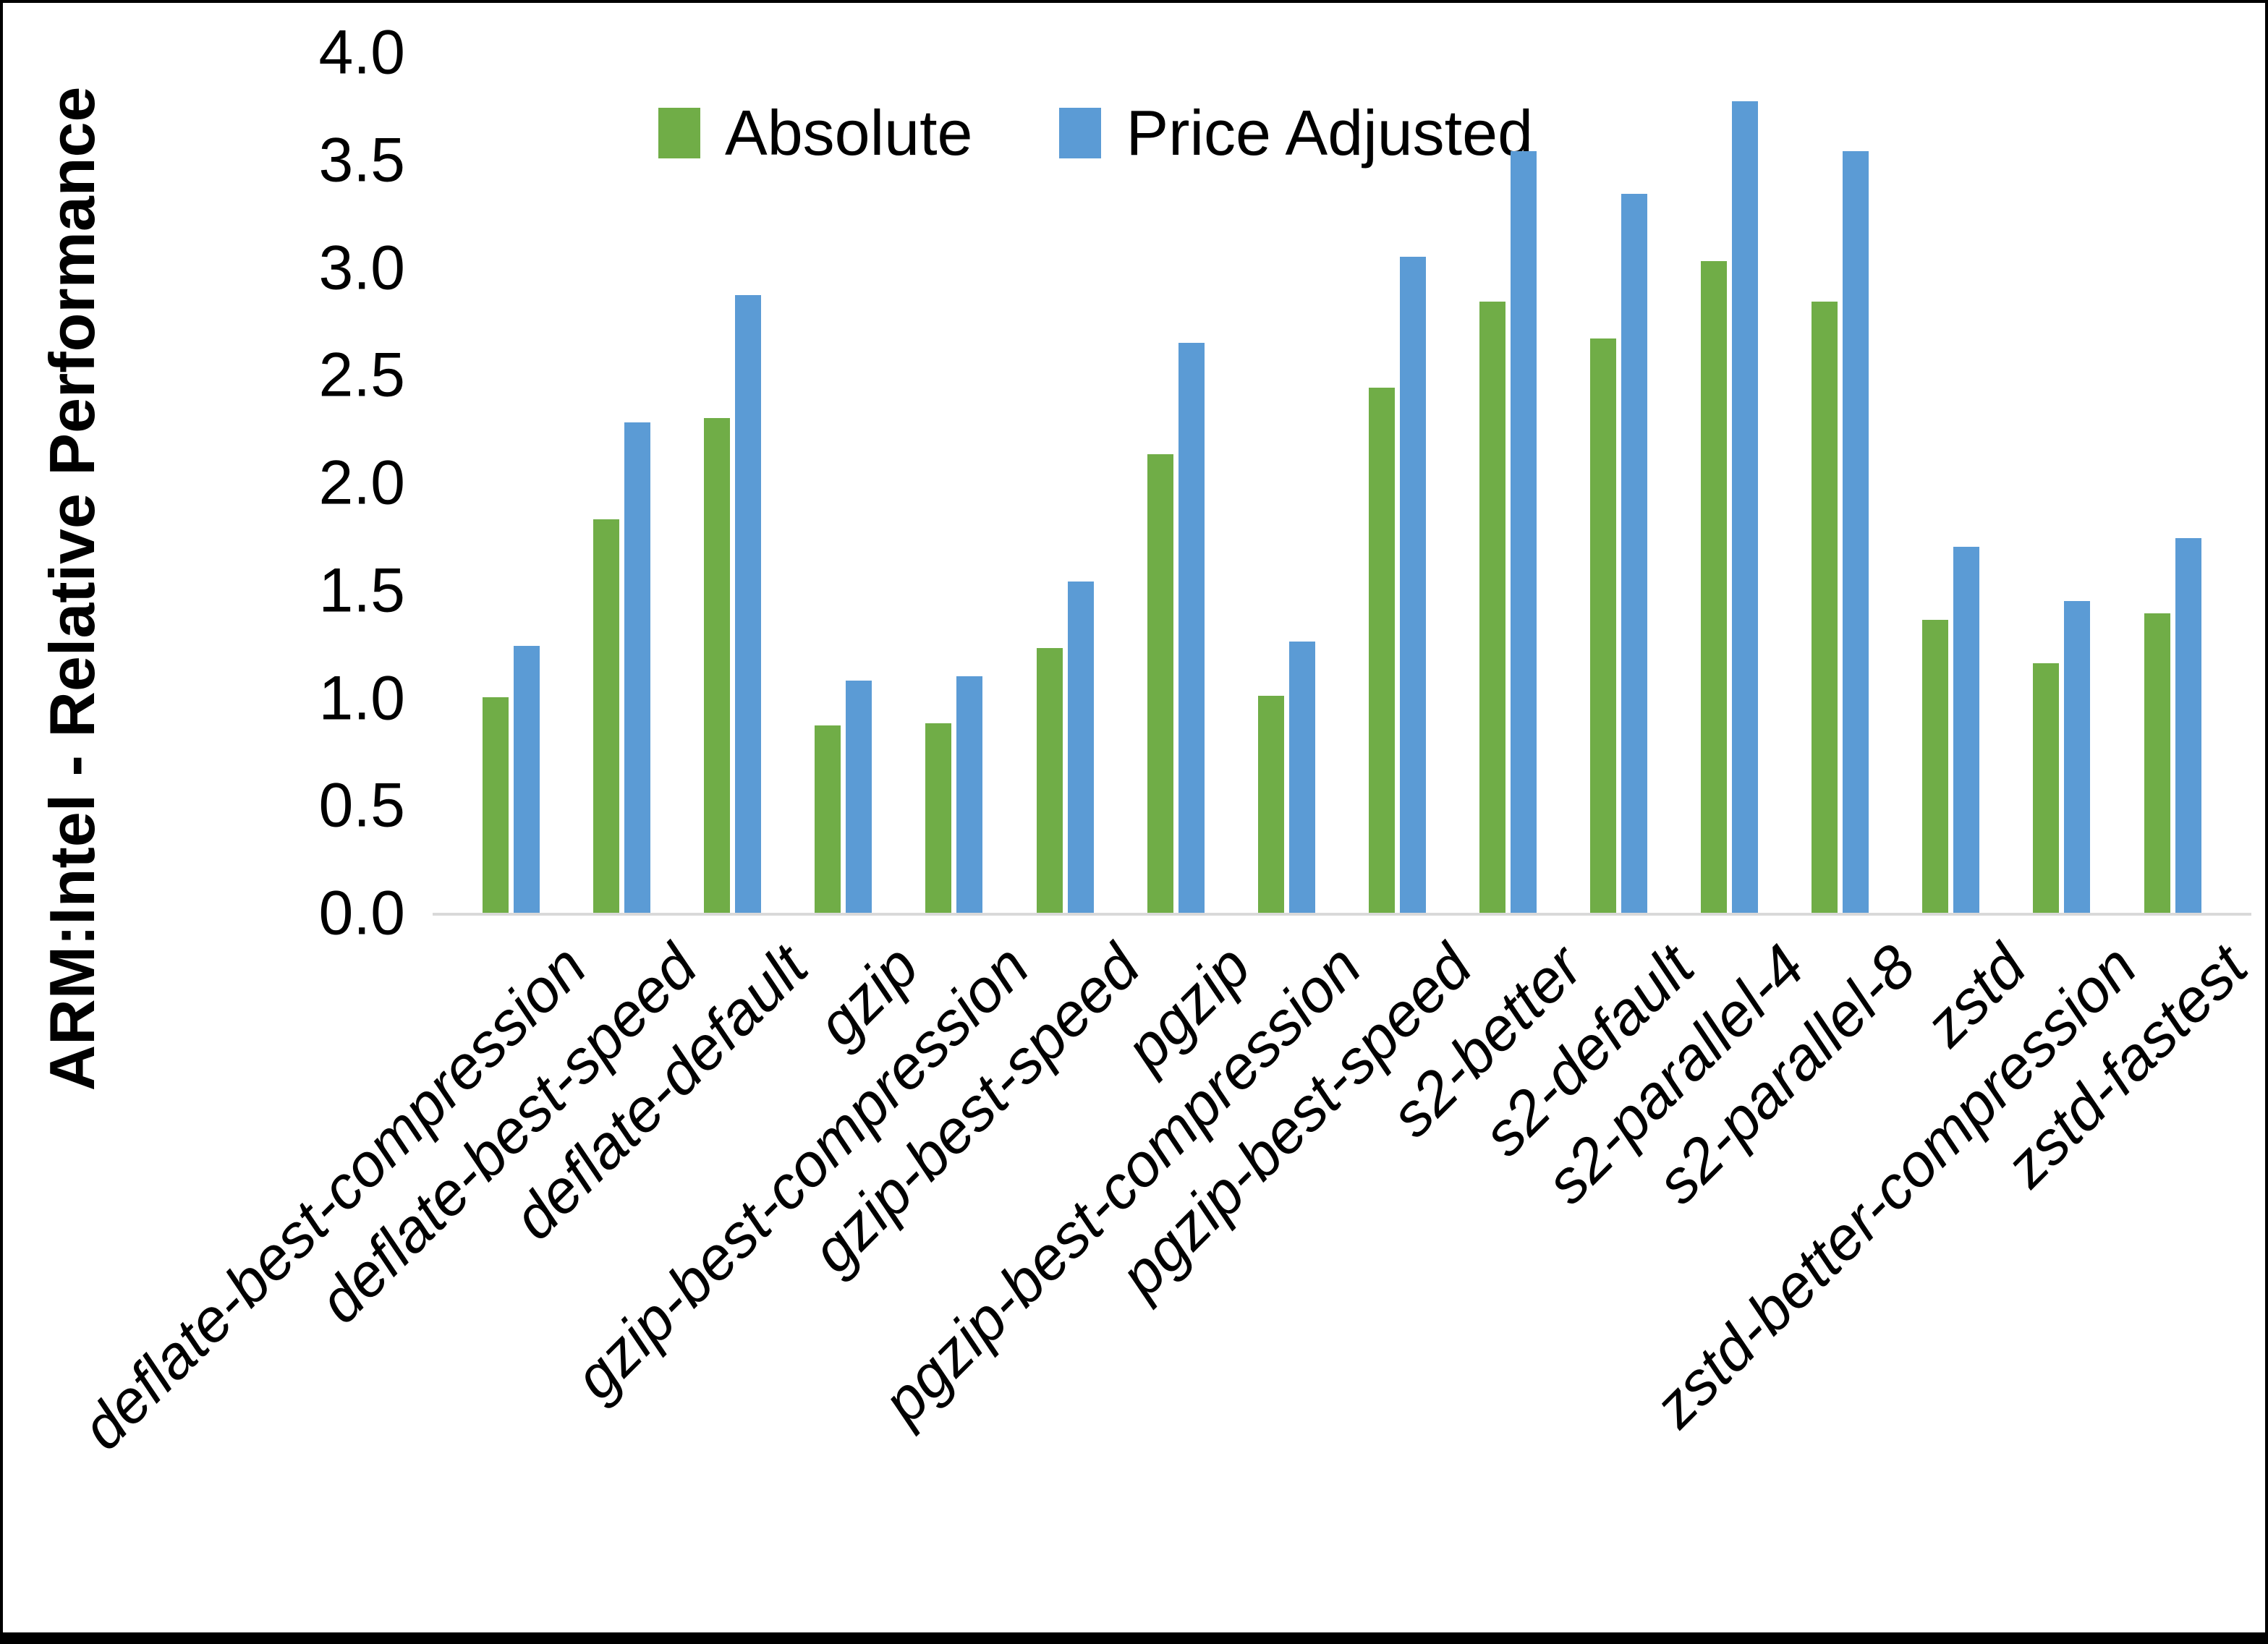  I want to click on bar-price-adjusted-pgzip-best-compression, so click(1302, 777).